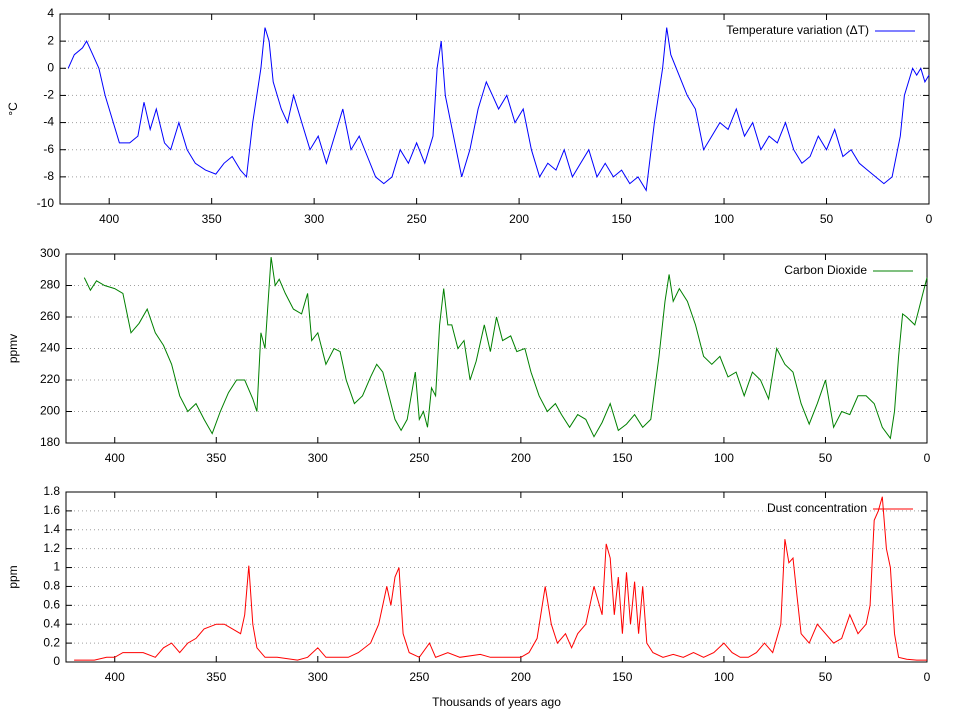 The width and height of the screenshot is (953, 716). I want to click on y-tick-label: 0.2, so click(51, 642).